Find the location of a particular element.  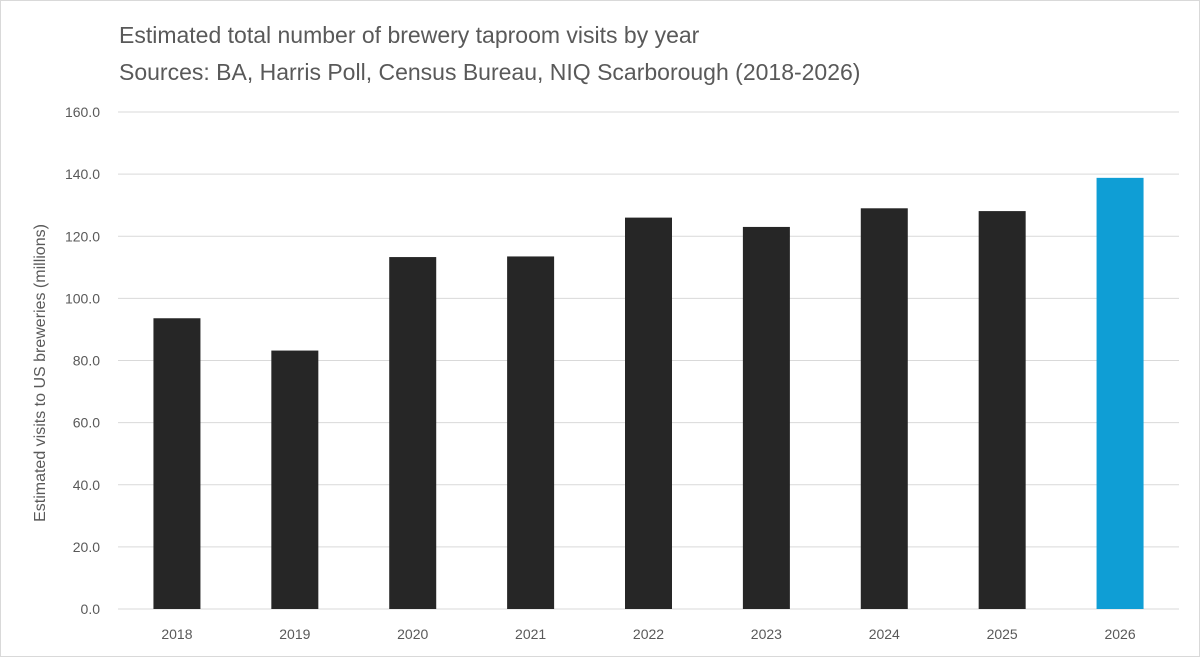

x-tick-label: 2023 is located at coordinates (766, 634).